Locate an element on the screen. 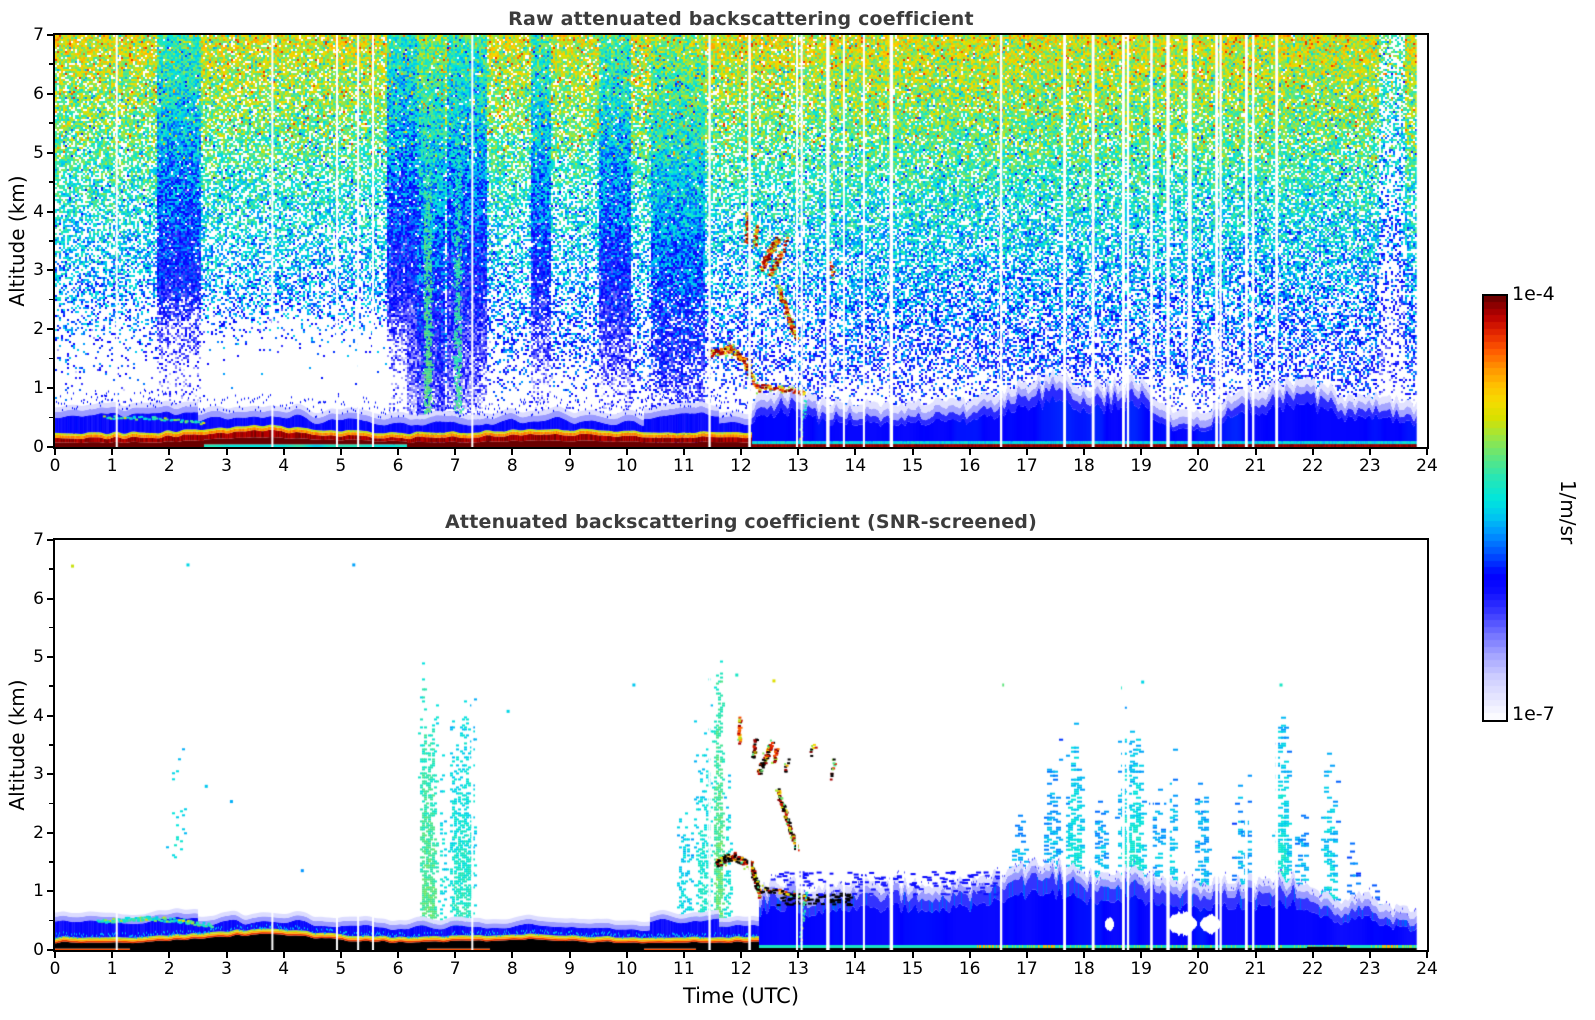 This screenshot has width=1595, height=1020. top-y-axis-label: Altitude (km) is located at coordinates (17, 241).